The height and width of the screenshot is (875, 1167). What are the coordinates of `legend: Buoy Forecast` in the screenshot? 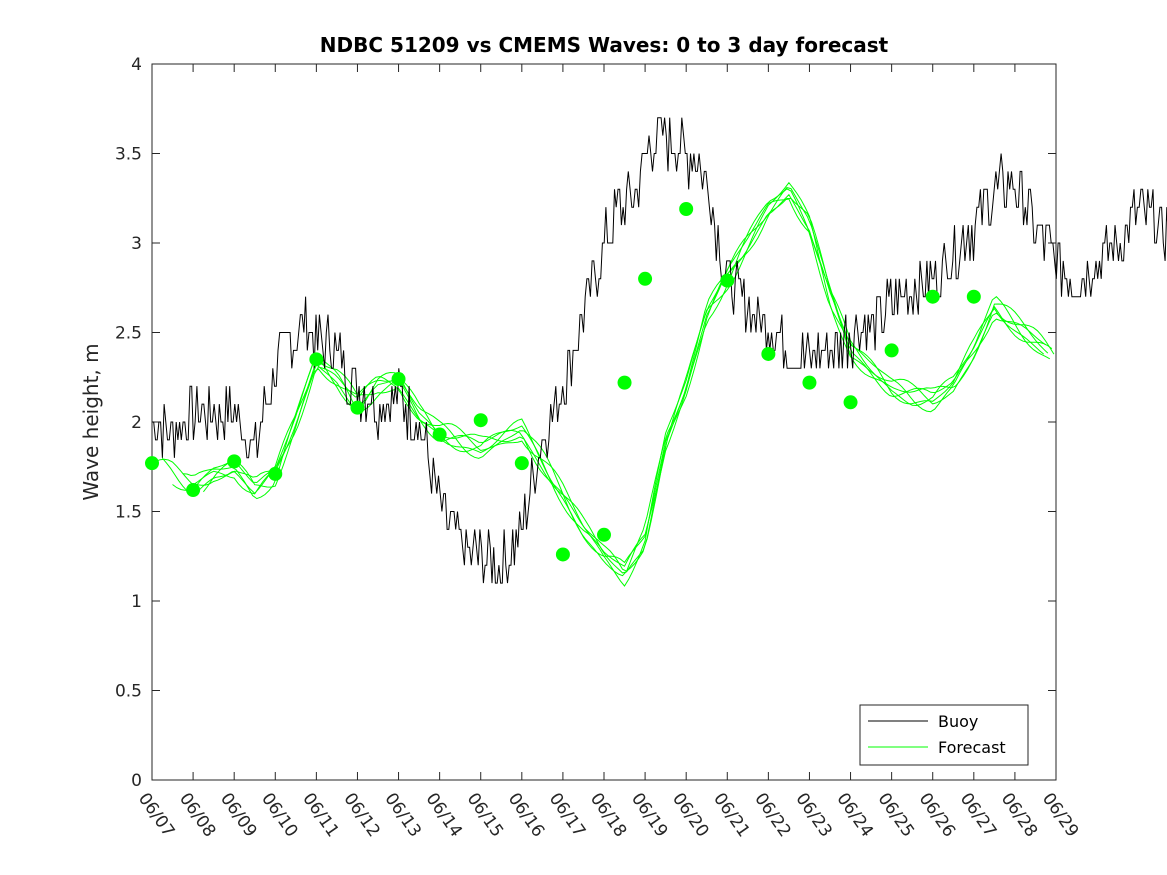 It's located at (944, 735).